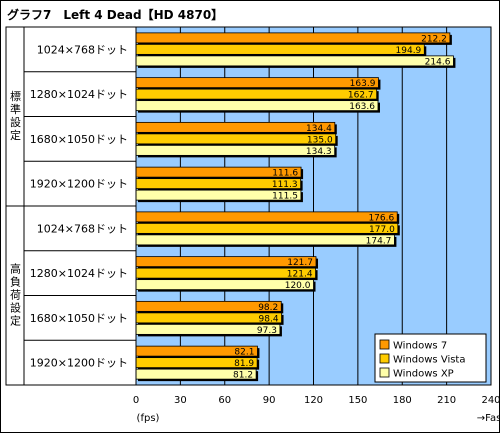  I want to click on data-label: 177.0, so click(382, 230).